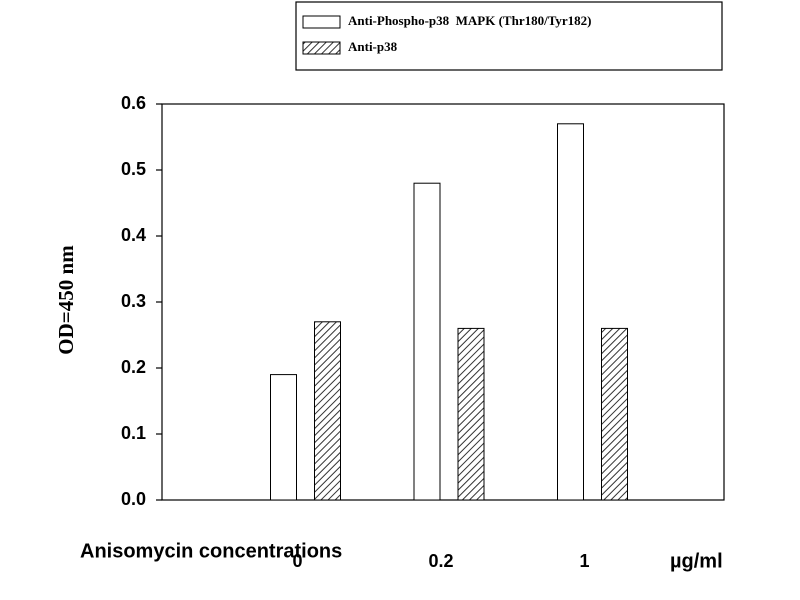  I want to click on y-axis-label: OD=450 nm, so click(66, 300).